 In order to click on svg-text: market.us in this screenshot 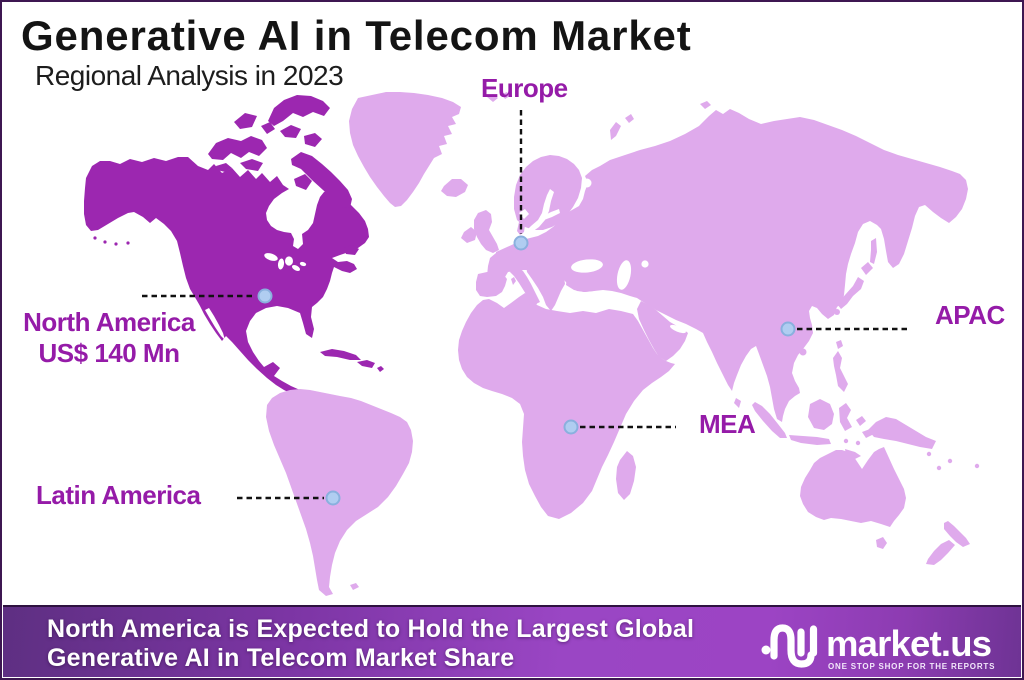, I will do `click(908, 643)`.